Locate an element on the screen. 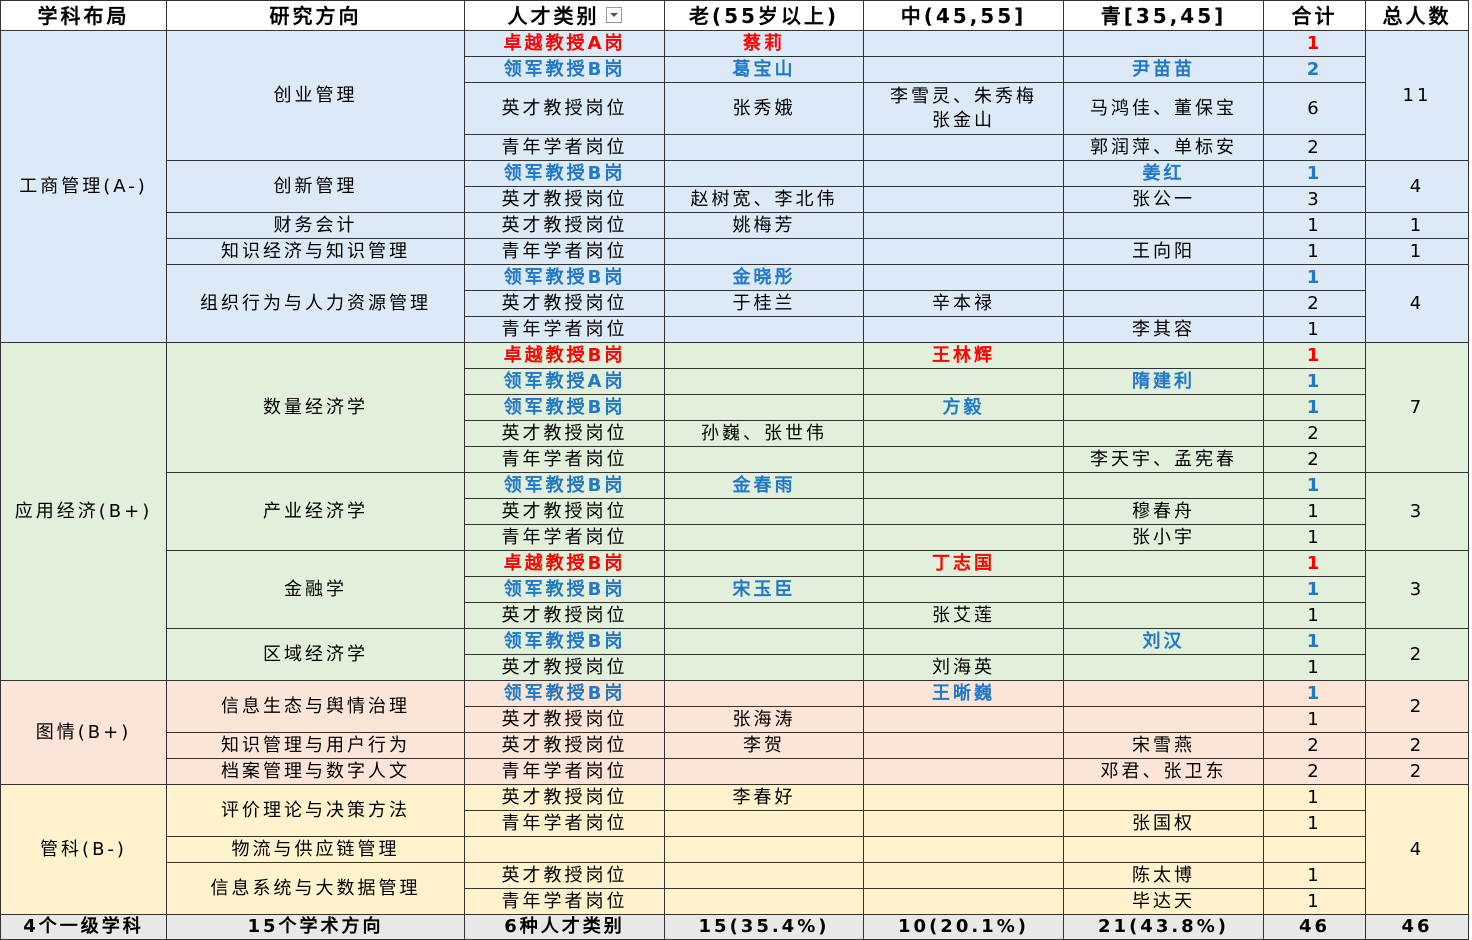  header-text: 学科布局 is located at coordinates (83, 15).